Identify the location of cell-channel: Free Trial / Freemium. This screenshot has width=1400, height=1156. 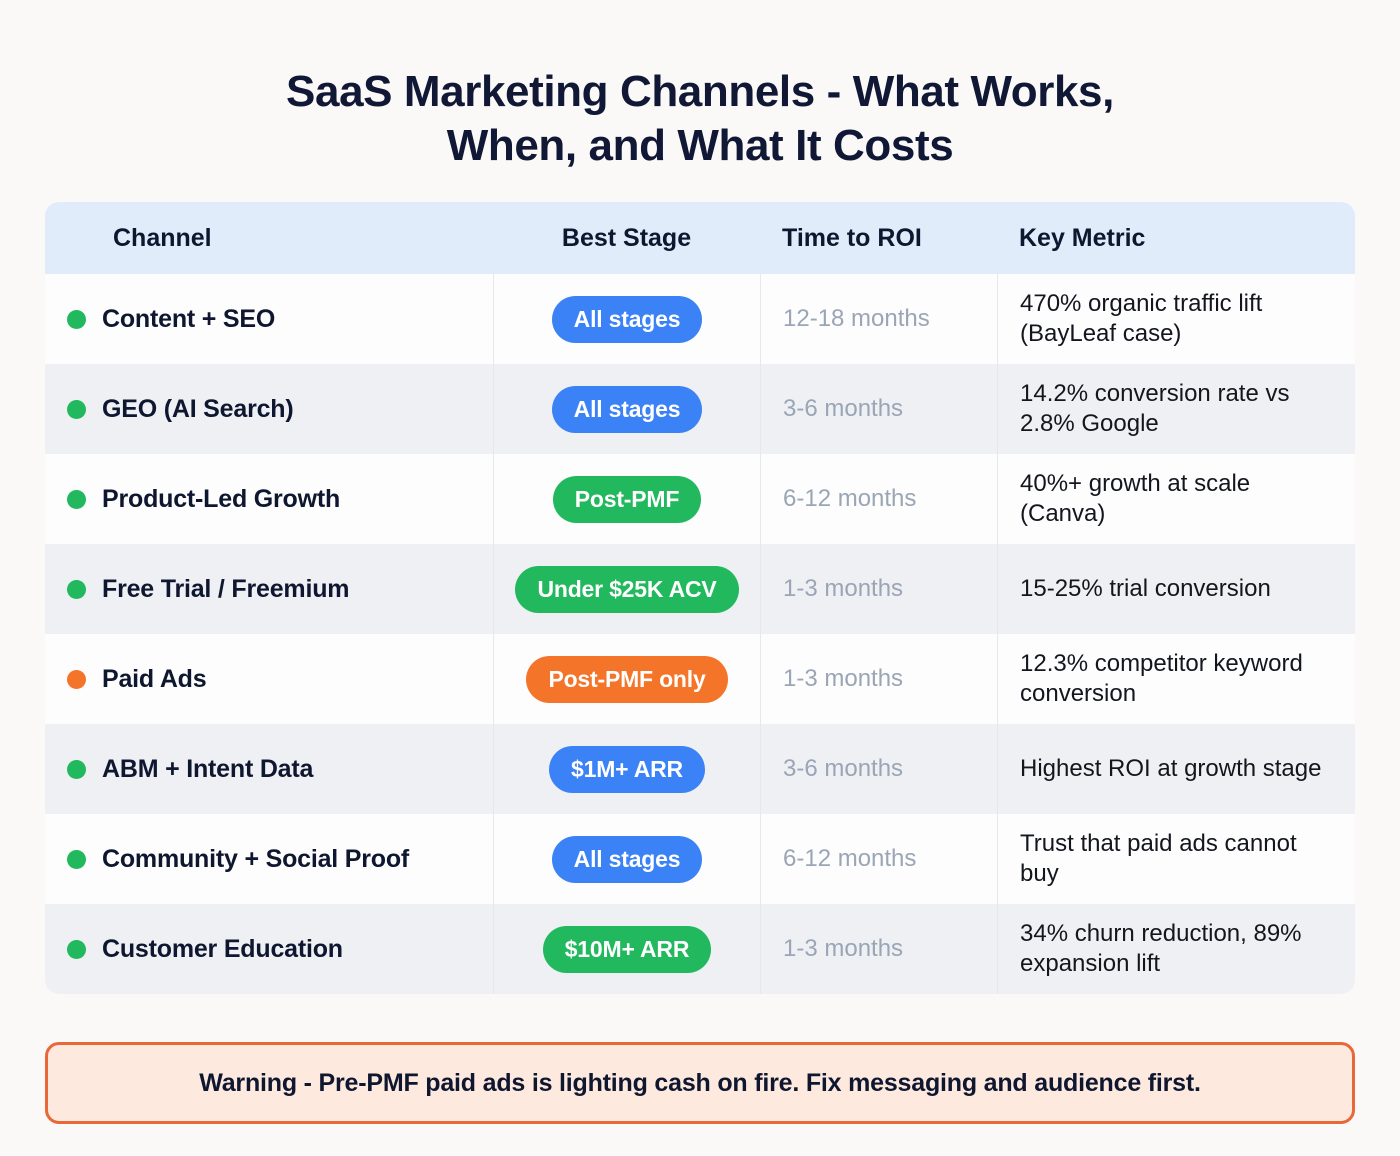
(269, 589).